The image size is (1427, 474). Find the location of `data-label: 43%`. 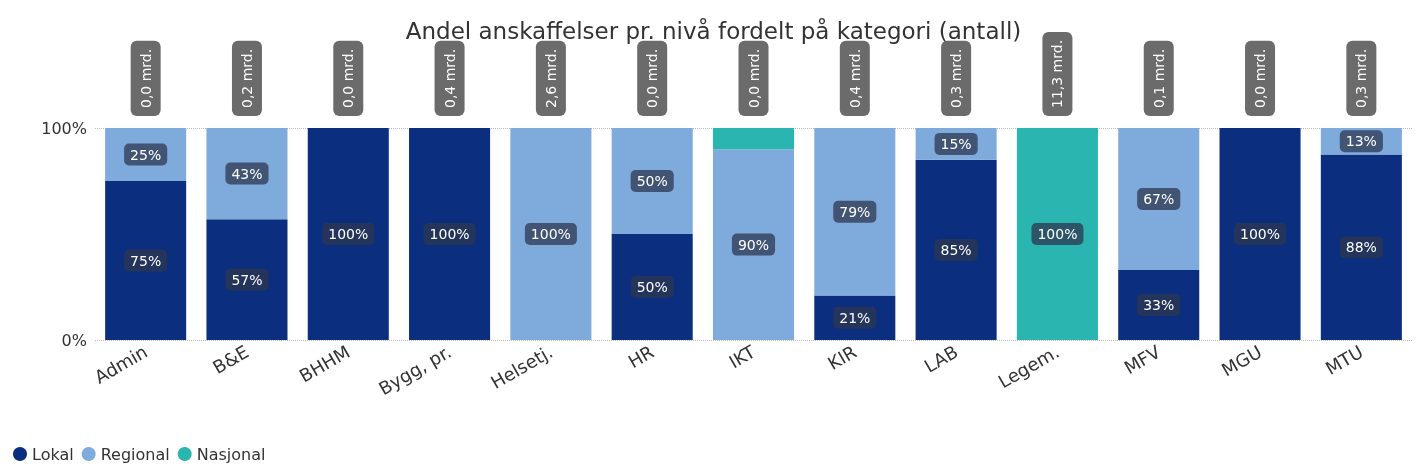

data-label: 43% is located at coordinates (247, 173).